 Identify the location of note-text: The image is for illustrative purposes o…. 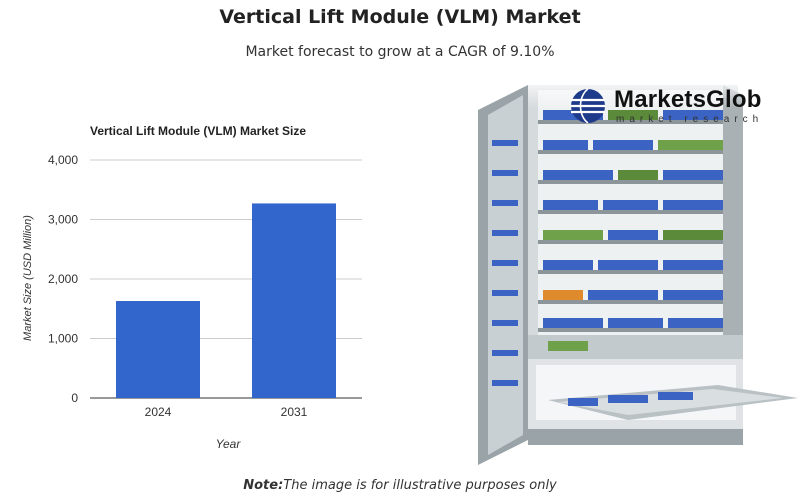
(420, 485).